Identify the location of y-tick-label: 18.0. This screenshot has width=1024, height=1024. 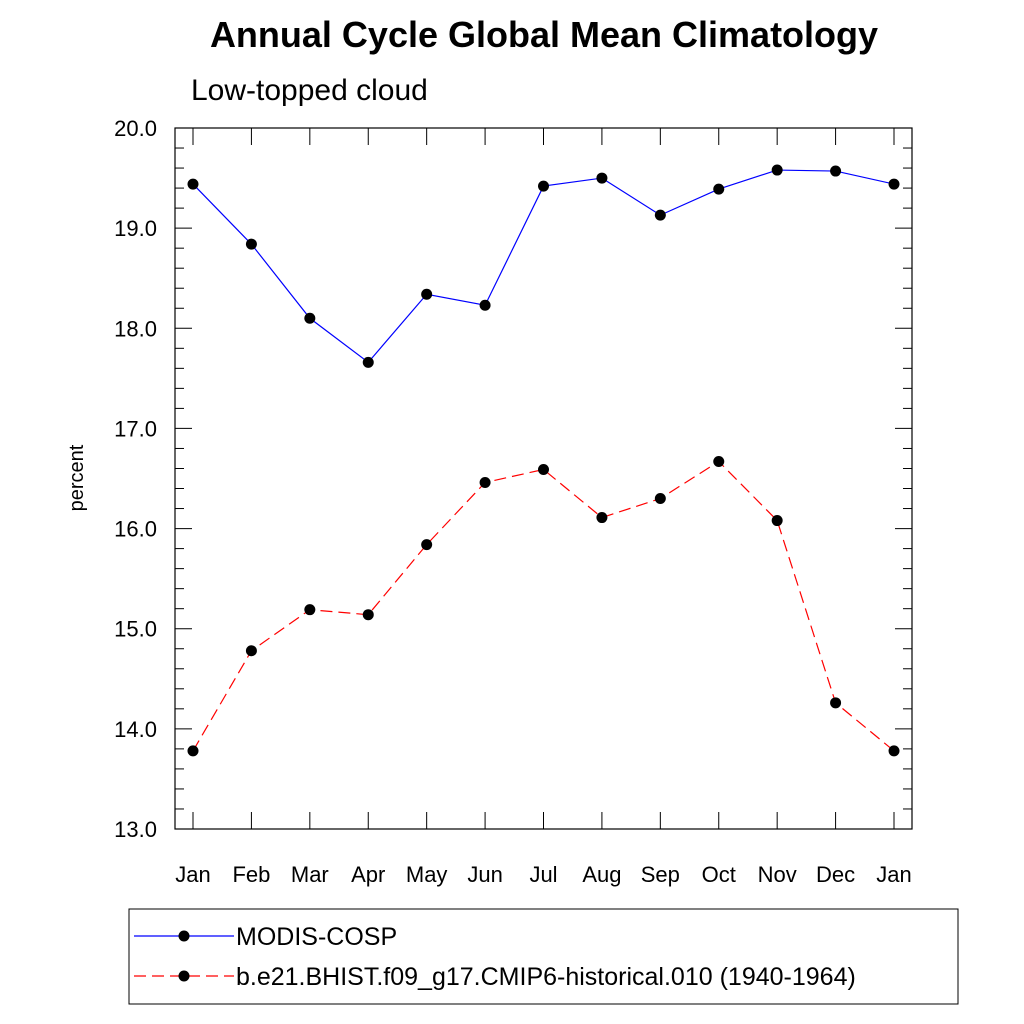
(135, 328).